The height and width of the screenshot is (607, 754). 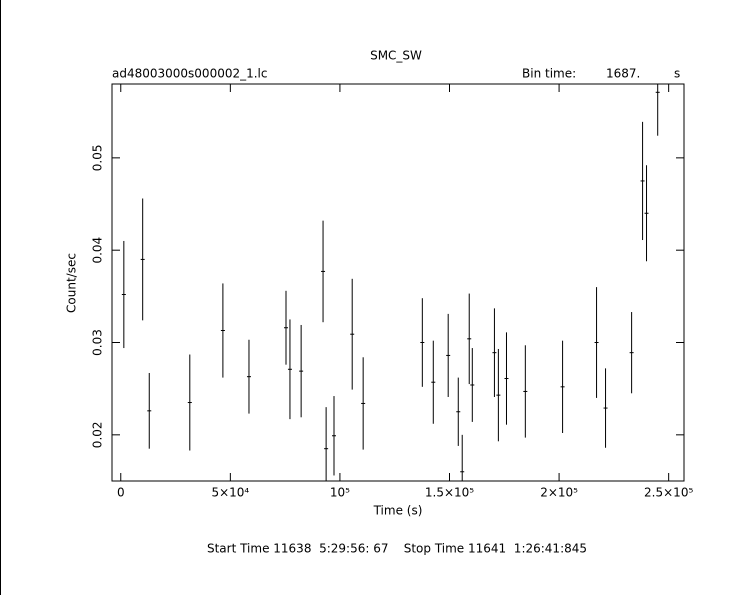 I want to click on x-tick-label: 1.5×10⁵, so click(x=449, y=493).